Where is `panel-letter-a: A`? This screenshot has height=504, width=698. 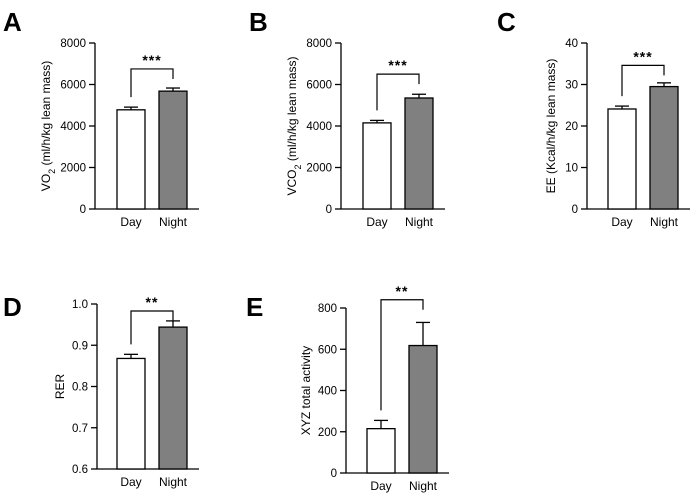 panel-letter-a: A is located at coordinates (12, 22).